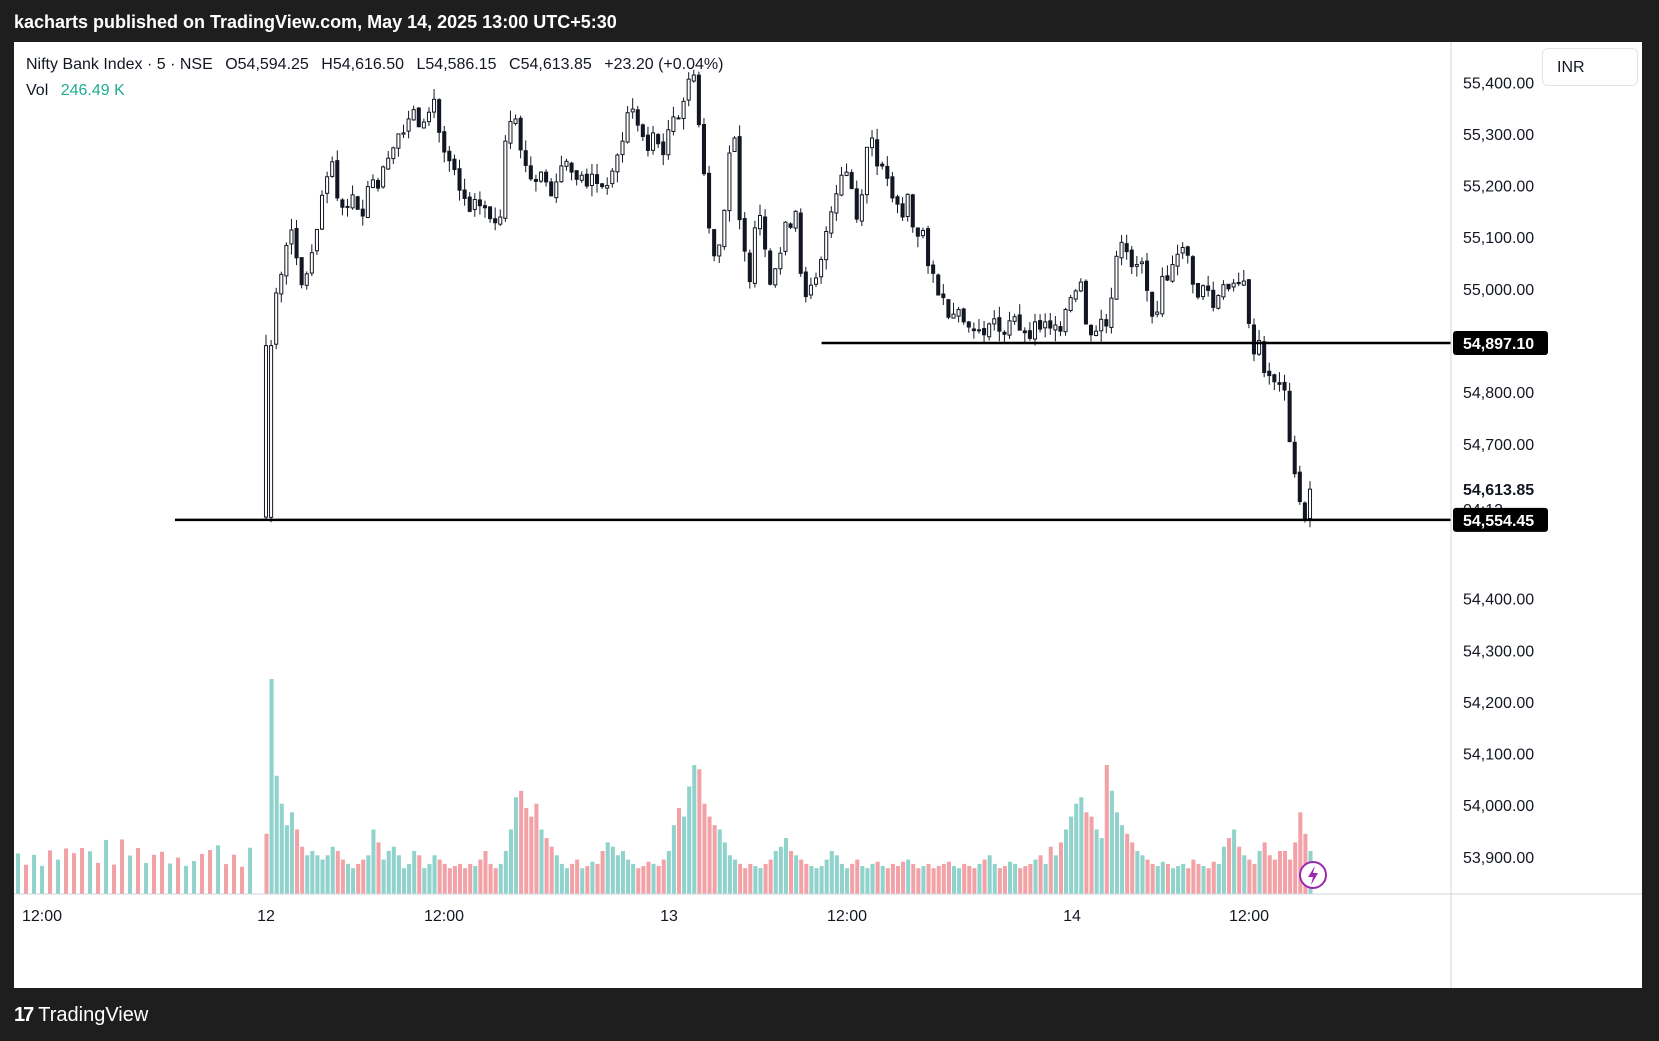  What do you see at coordinates (556, 64) in the screenshot?
I see `legend-close-value: 54,613.85` at bounding box center [556, 64].